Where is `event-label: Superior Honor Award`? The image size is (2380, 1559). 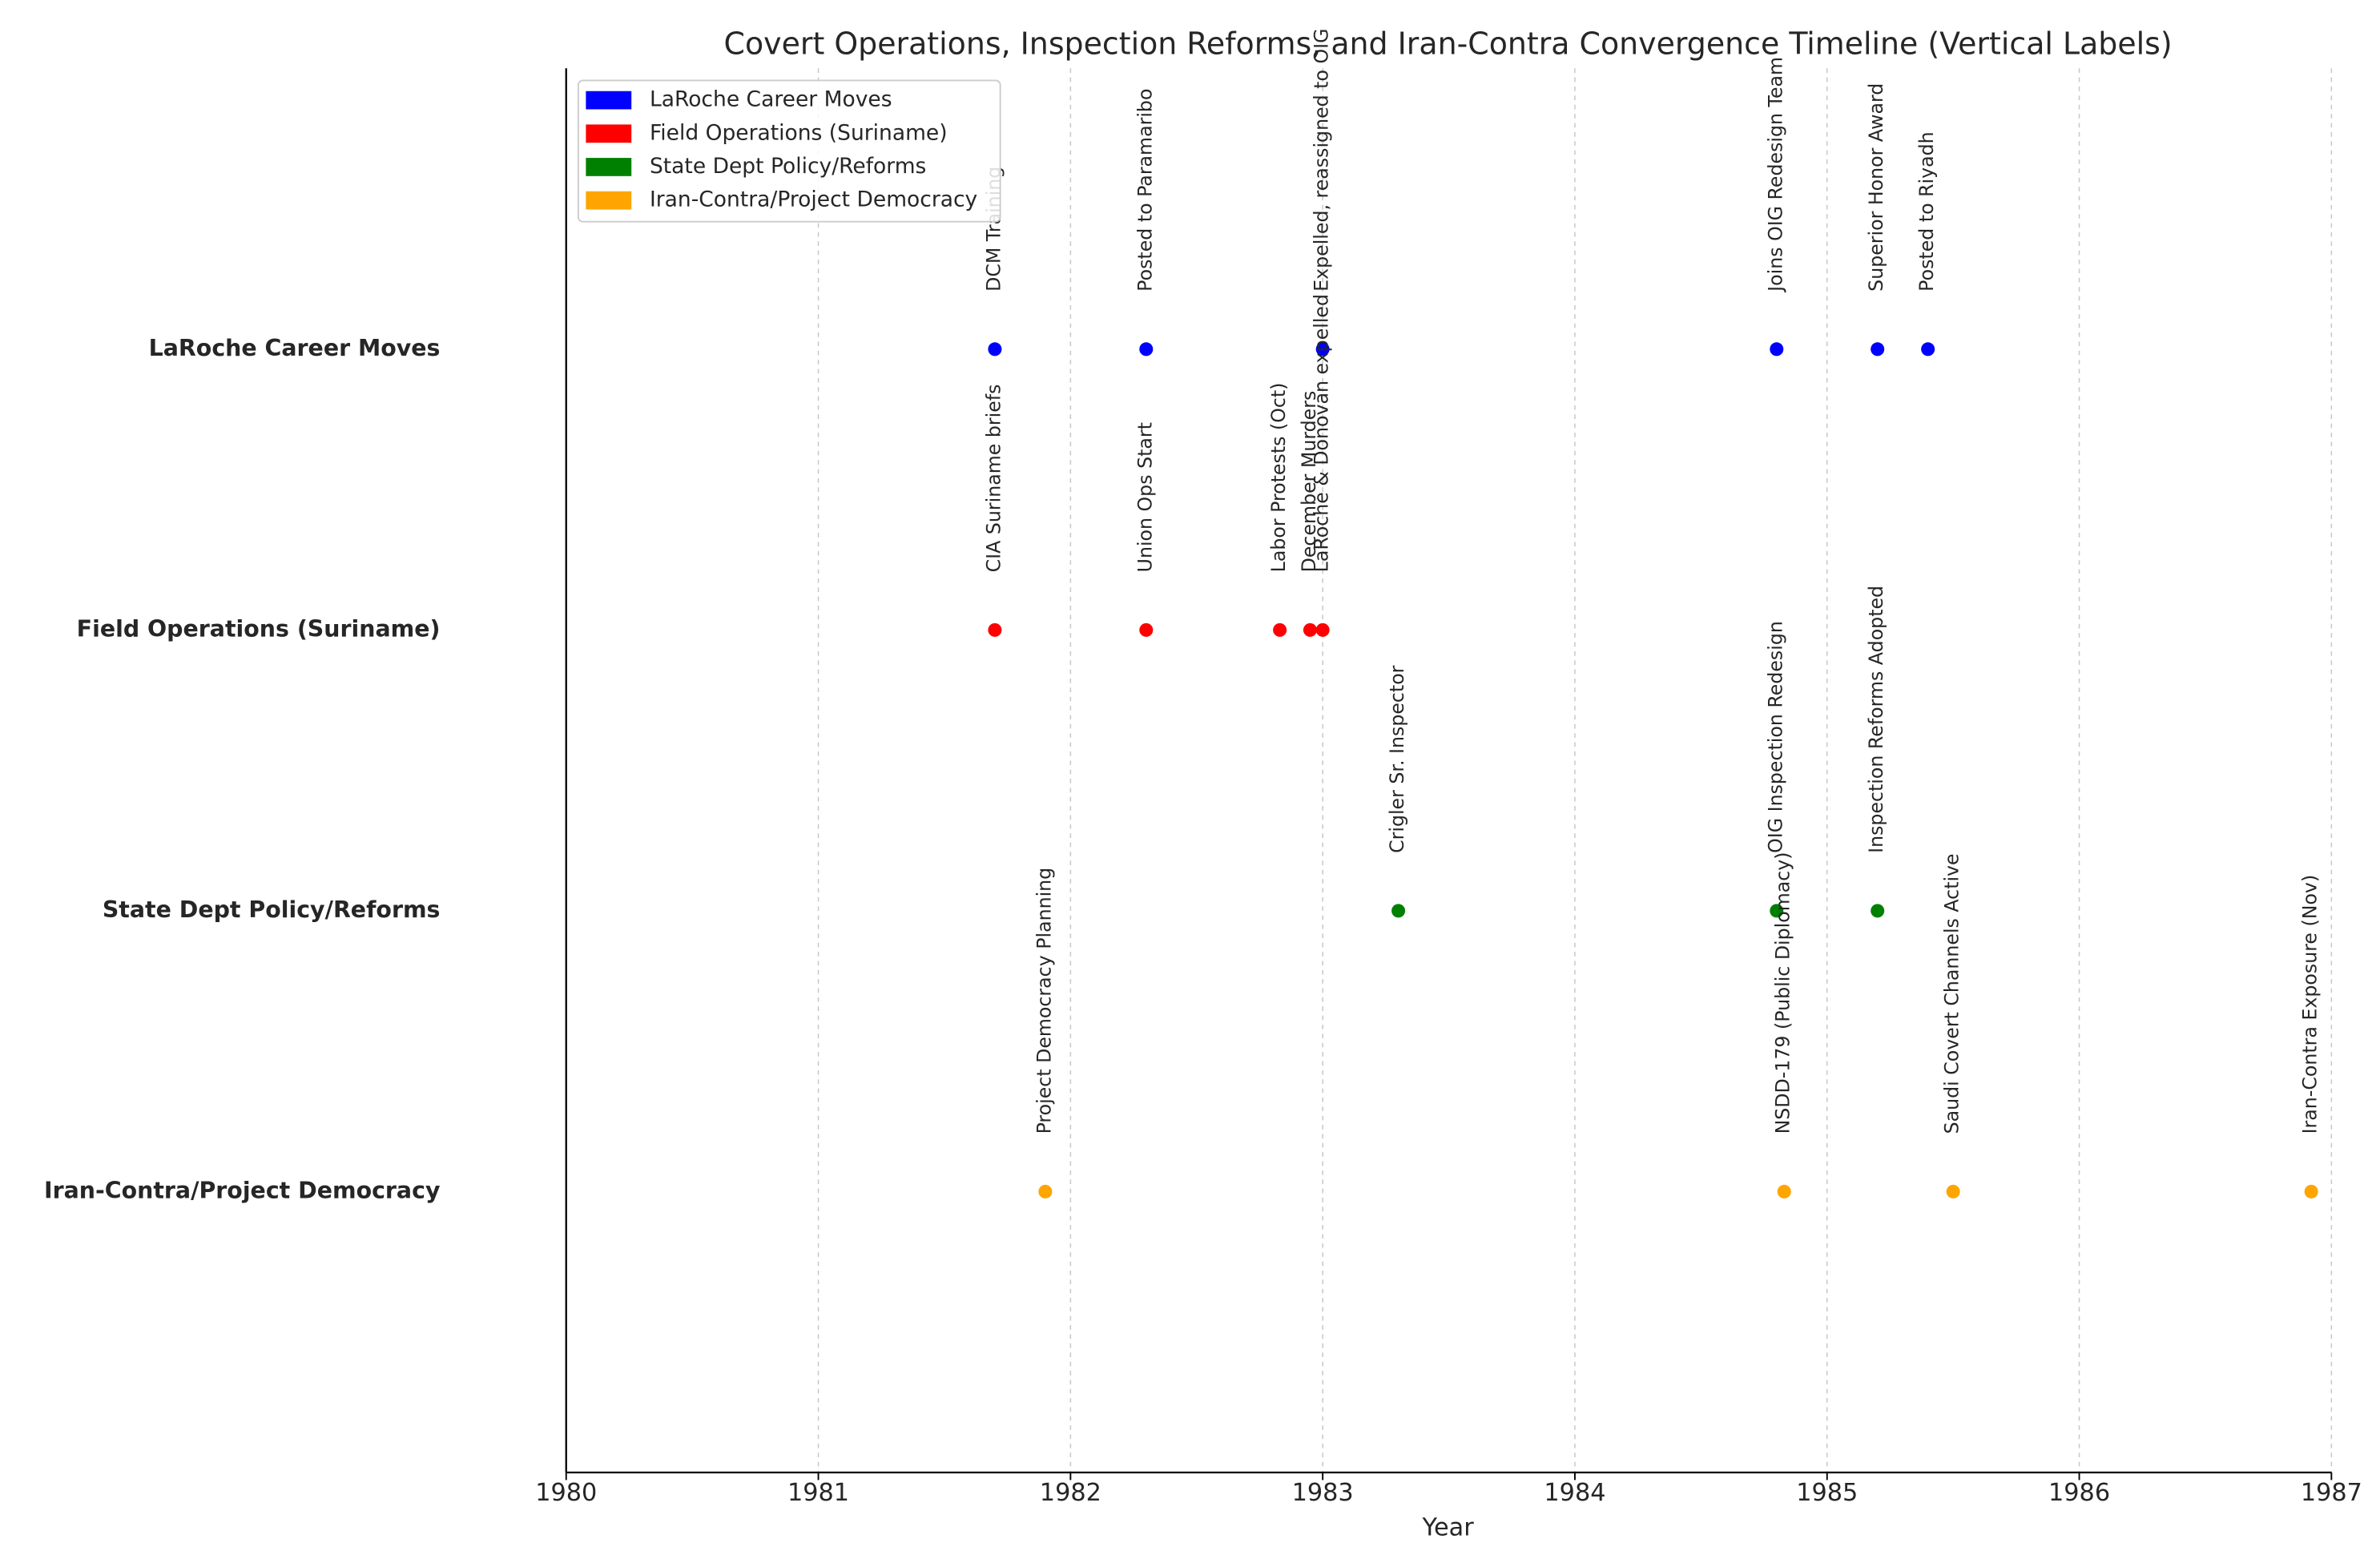 event-label: Superior Honor Award is located at coordinates (1876, 187).